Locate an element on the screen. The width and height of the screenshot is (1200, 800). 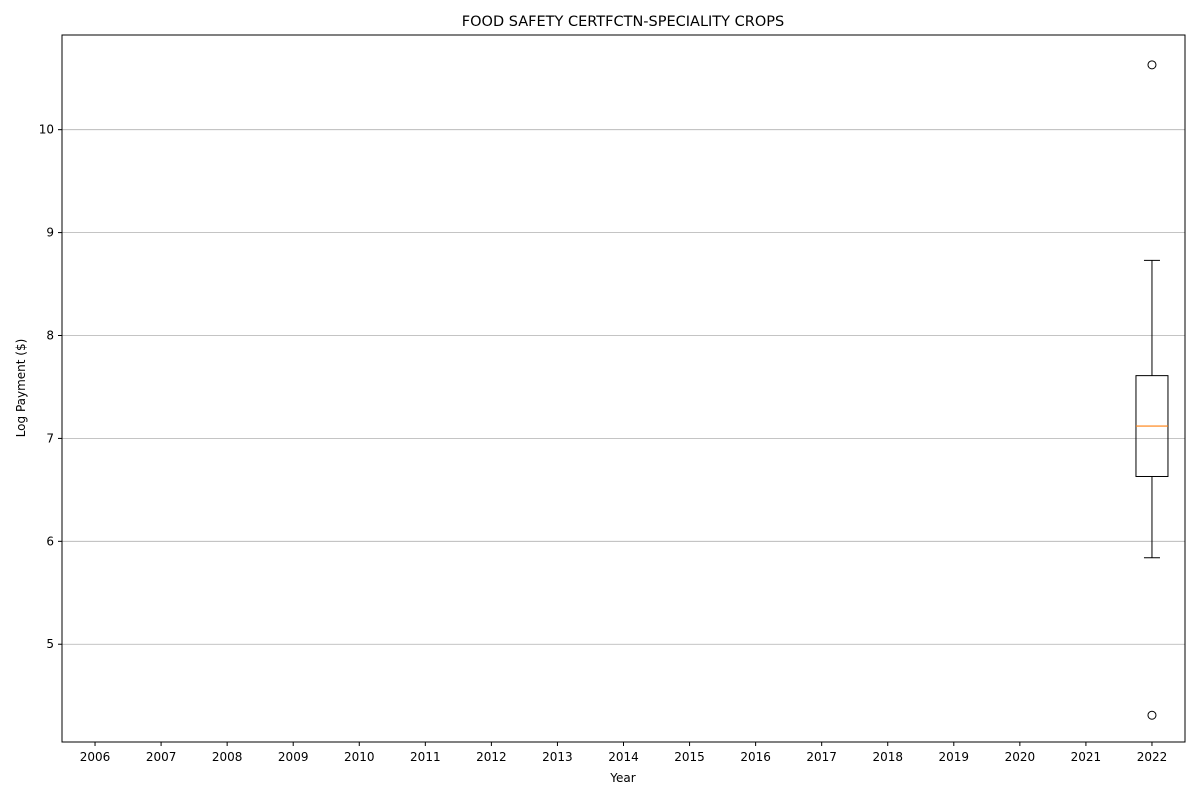
y-tick-label: 7 is located at coordinates (50, 438).